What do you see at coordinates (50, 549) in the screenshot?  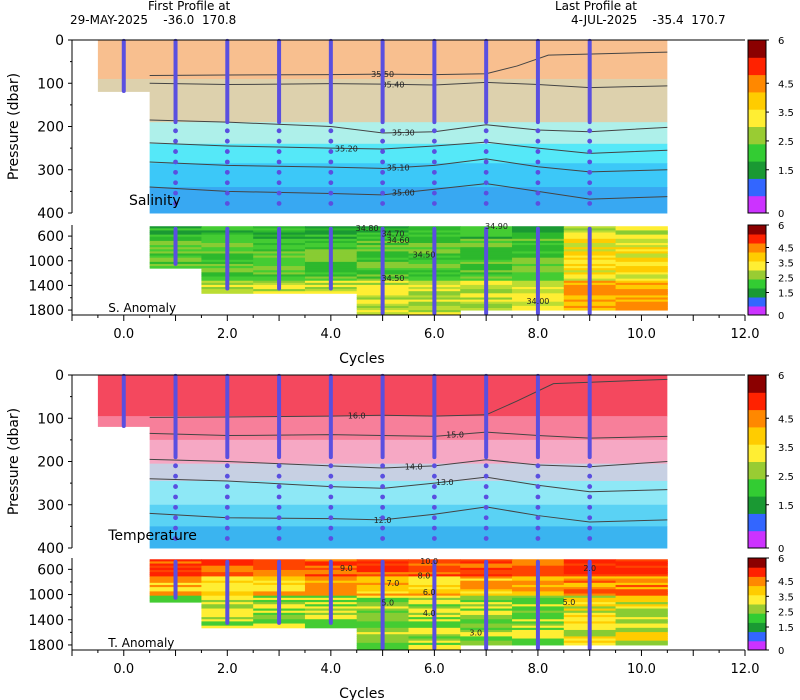 I see `y-tick-label: 400` at bounding box center [50, 549].